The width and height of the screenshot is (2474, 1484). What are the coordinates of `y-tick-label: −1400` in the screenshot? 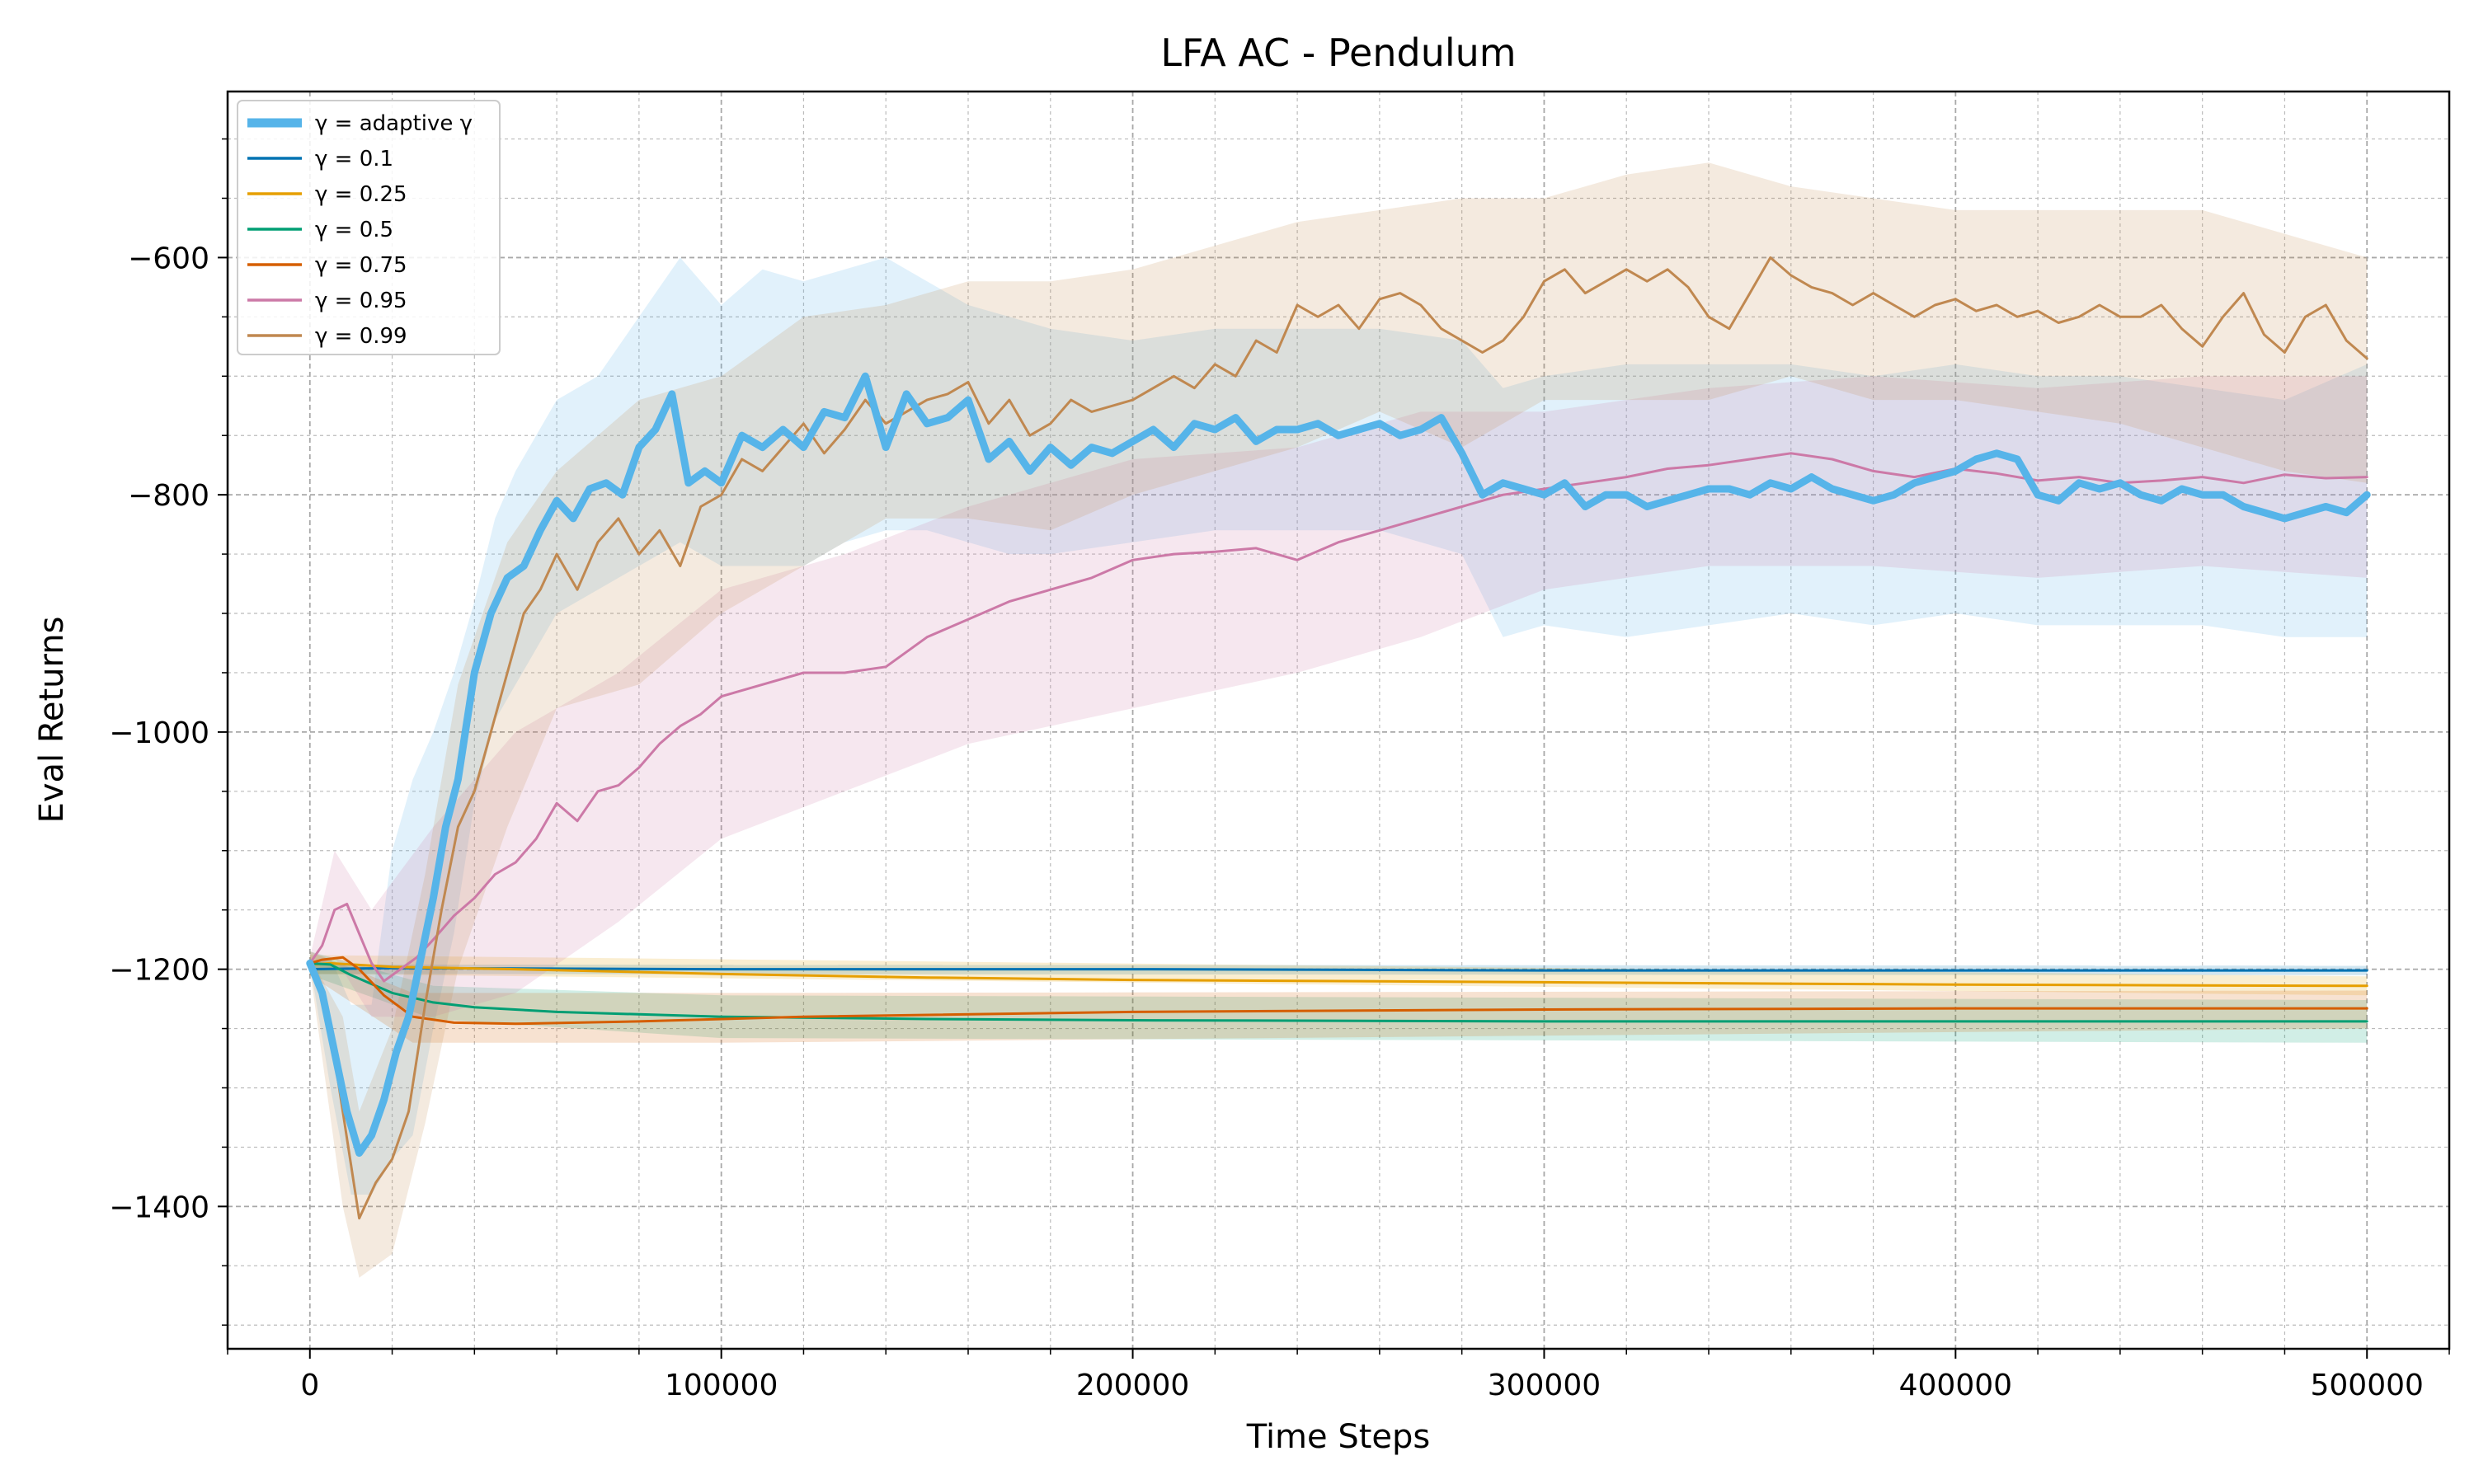 It's located at (159, 1207).